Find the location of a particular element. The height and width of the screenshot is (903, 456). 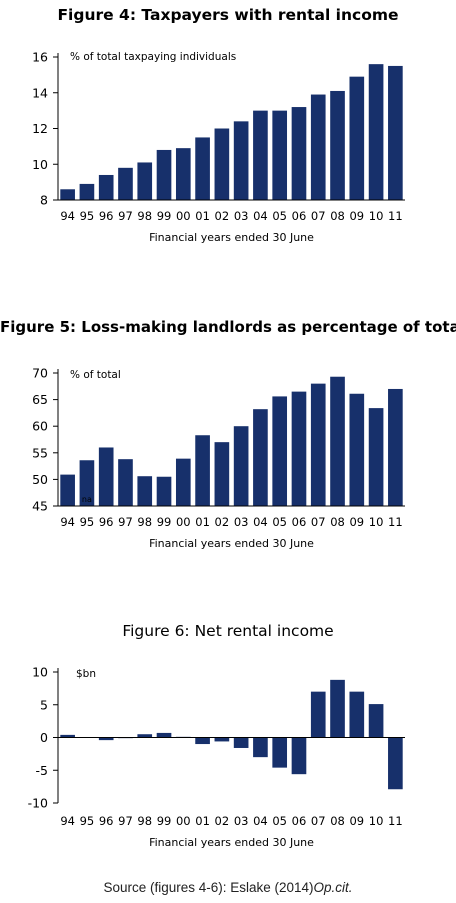

figure-4-title: Figure 4: Taxpayers with rental income is located at coordinates (228, 15).